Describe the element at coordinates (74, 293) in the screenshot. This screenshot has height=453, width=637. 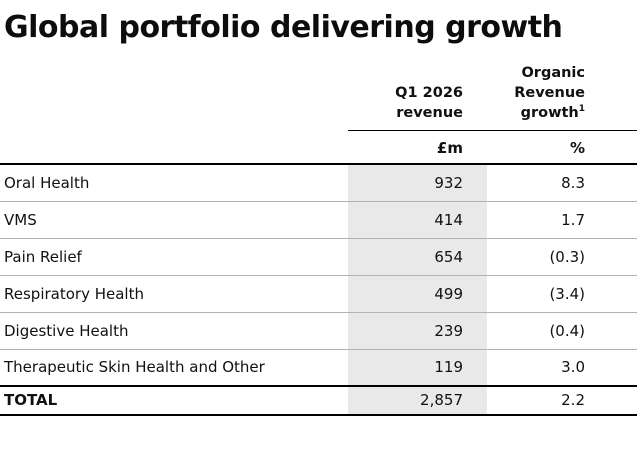
I see `row-label: Respiratory Health` at that location.